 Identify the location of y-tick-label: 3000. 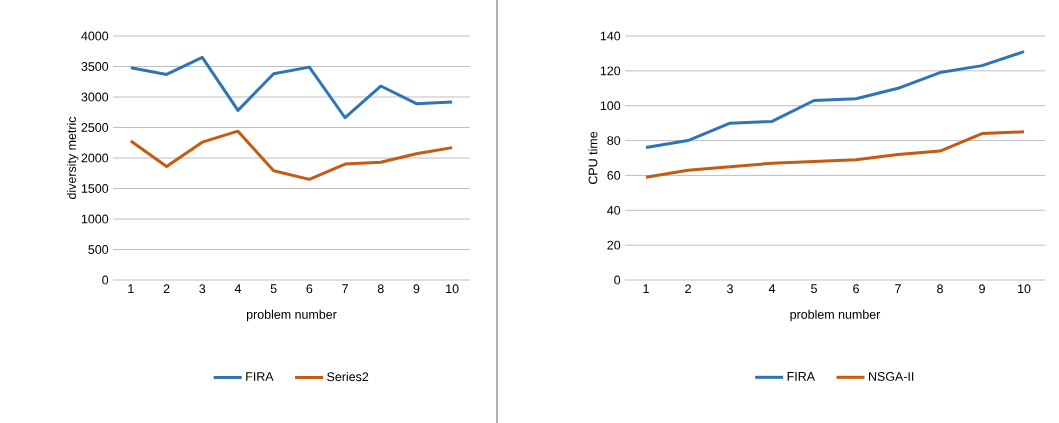
(95, 97).